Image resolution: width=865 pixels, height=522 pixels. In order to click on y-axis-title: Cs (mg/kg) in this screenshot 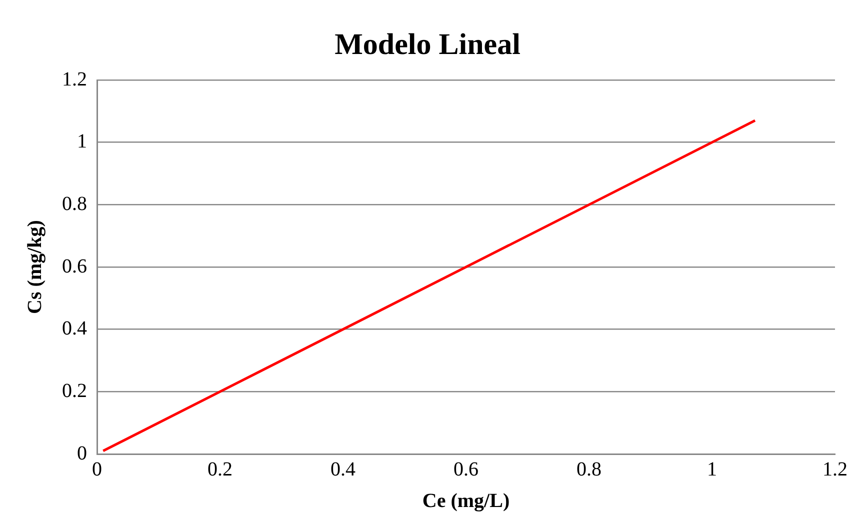, I will do `click(35, 267)`.